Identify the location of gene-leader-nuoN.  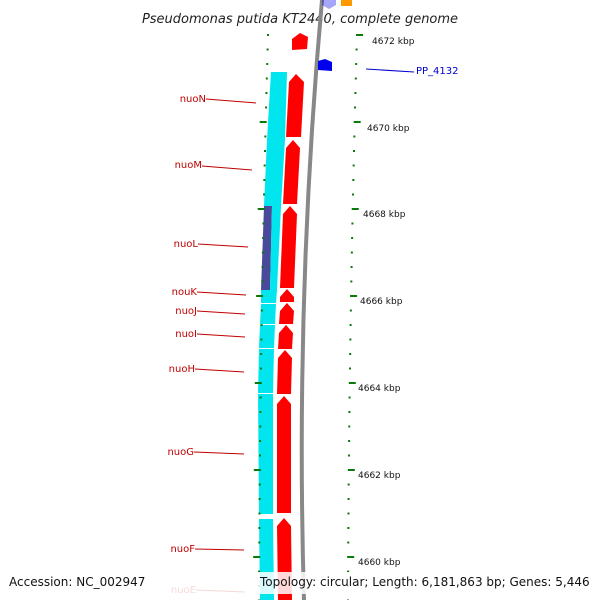
(231, 101).